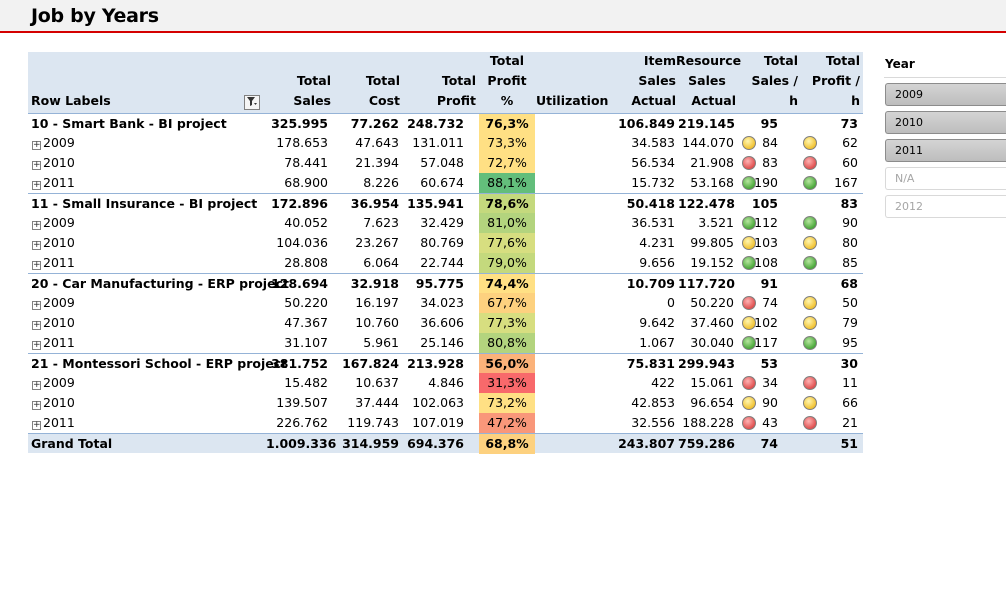 Image resolution: width=1006 pixels, height=599 pixels. Describe the element at coordinates (456, 90) in the screenshot. I see `total-profit-header: Total Profit` at that location.